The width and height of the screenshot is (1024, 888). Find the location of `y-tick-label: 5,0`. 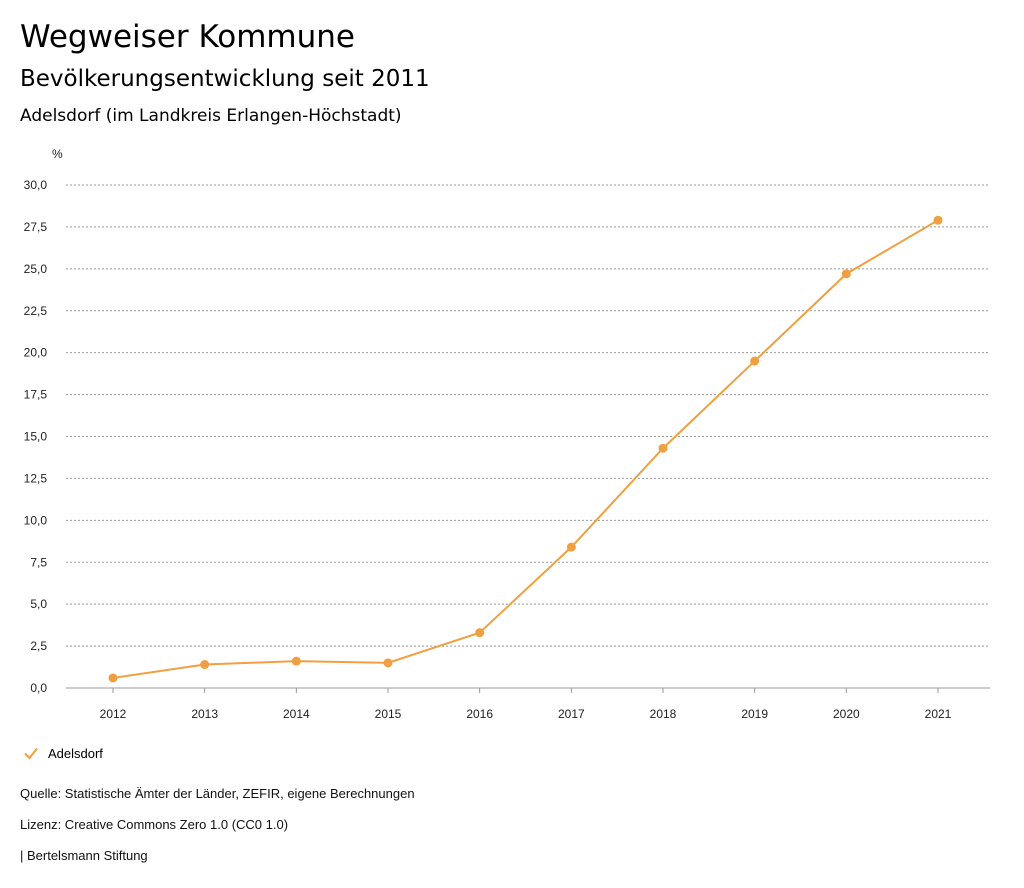

y-tick-label: 5,0 is located at coordinates (38, 604).